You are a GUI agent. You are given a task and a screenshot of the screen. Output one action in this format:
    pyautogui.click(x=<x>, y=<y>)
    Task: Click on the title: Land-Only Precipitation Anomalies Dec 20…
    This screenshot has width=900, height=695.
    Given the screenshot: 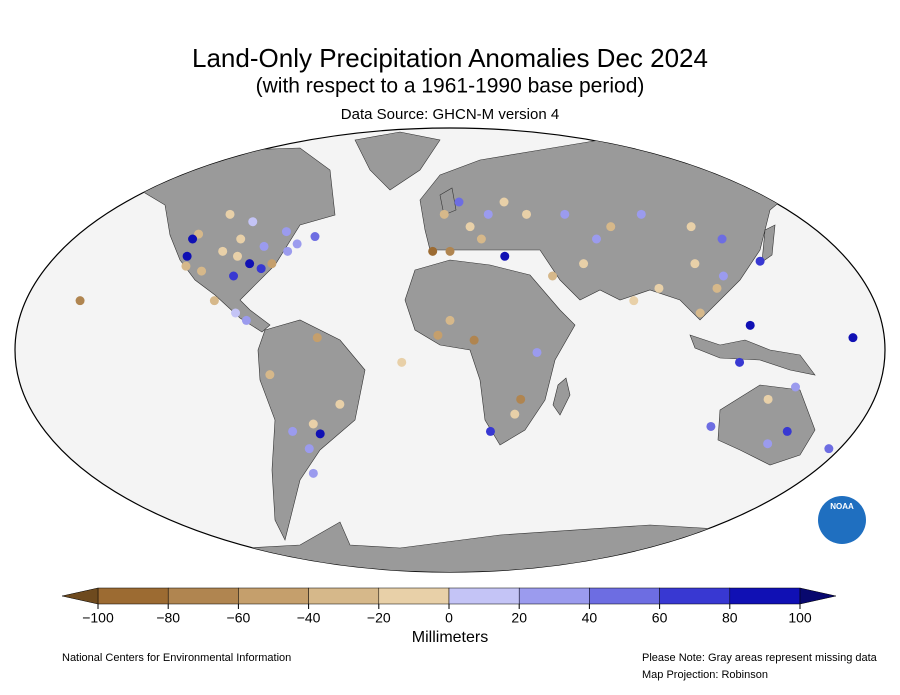 What is the action you would take?
    pyautogui.click(x=450, y=58)
    